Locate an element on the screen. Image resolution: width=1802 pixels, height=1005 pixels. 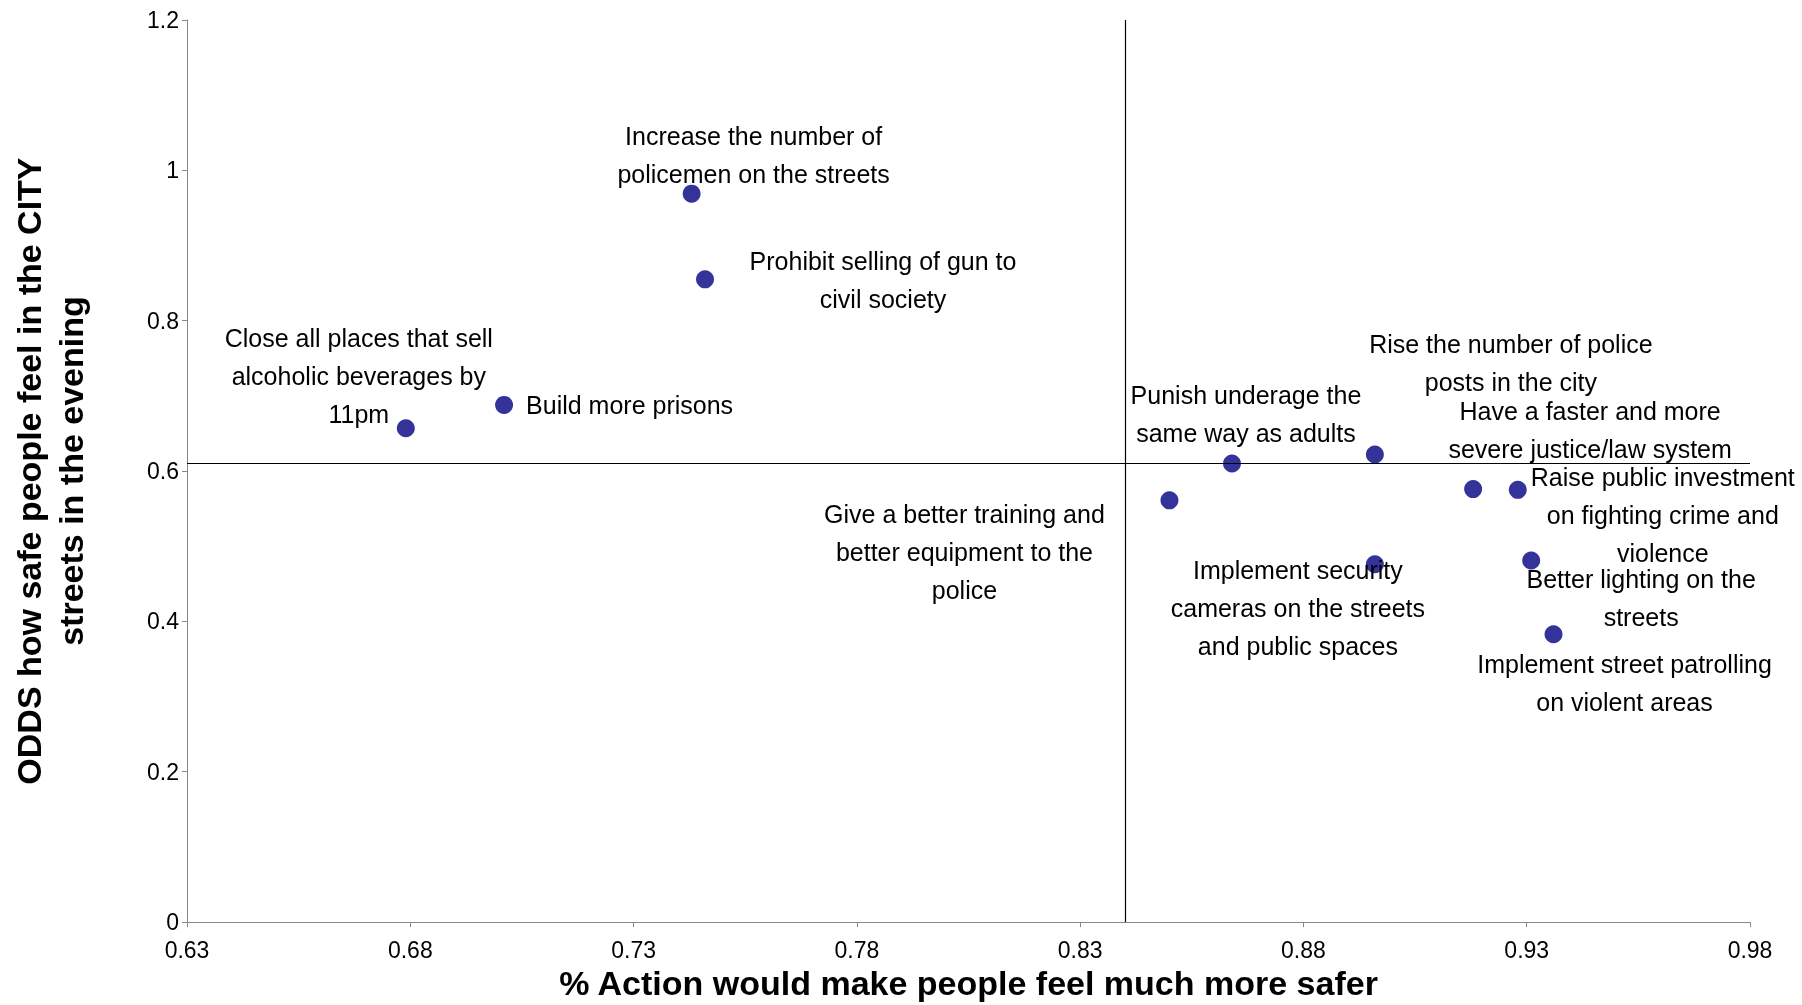
x-tick-label: 0.98 is located at coordinates (1750, 949).